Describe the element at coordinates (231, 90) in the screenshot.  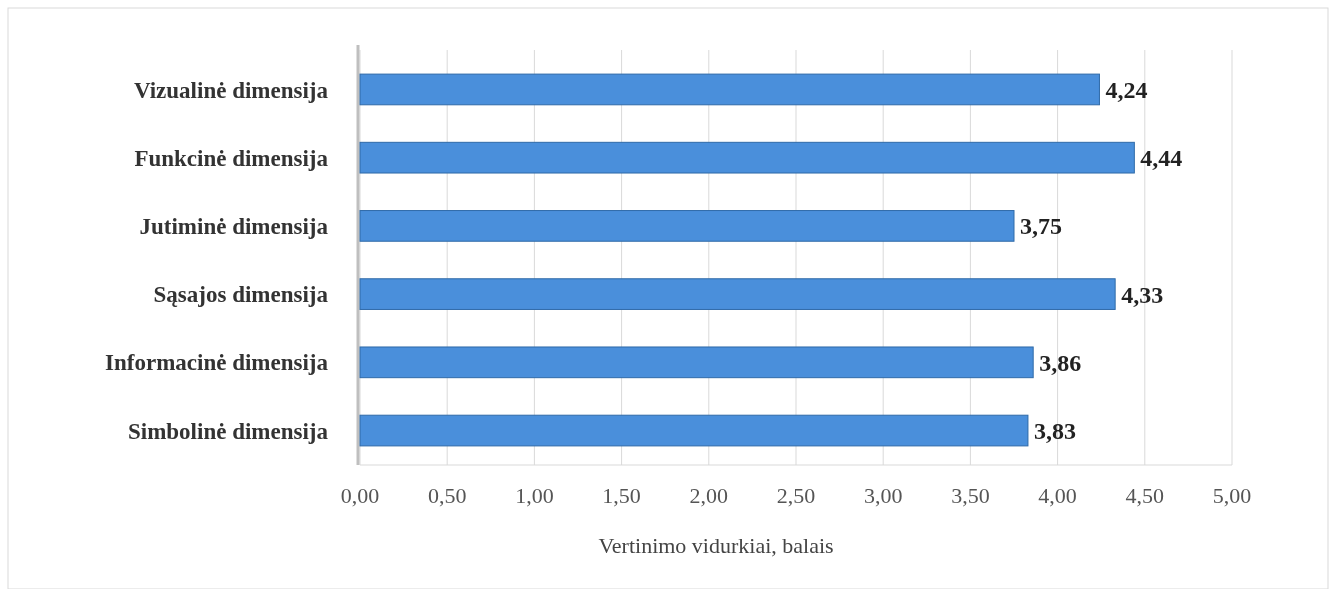
I see `y-tick-label: Vizualinė dimensija` at that location.